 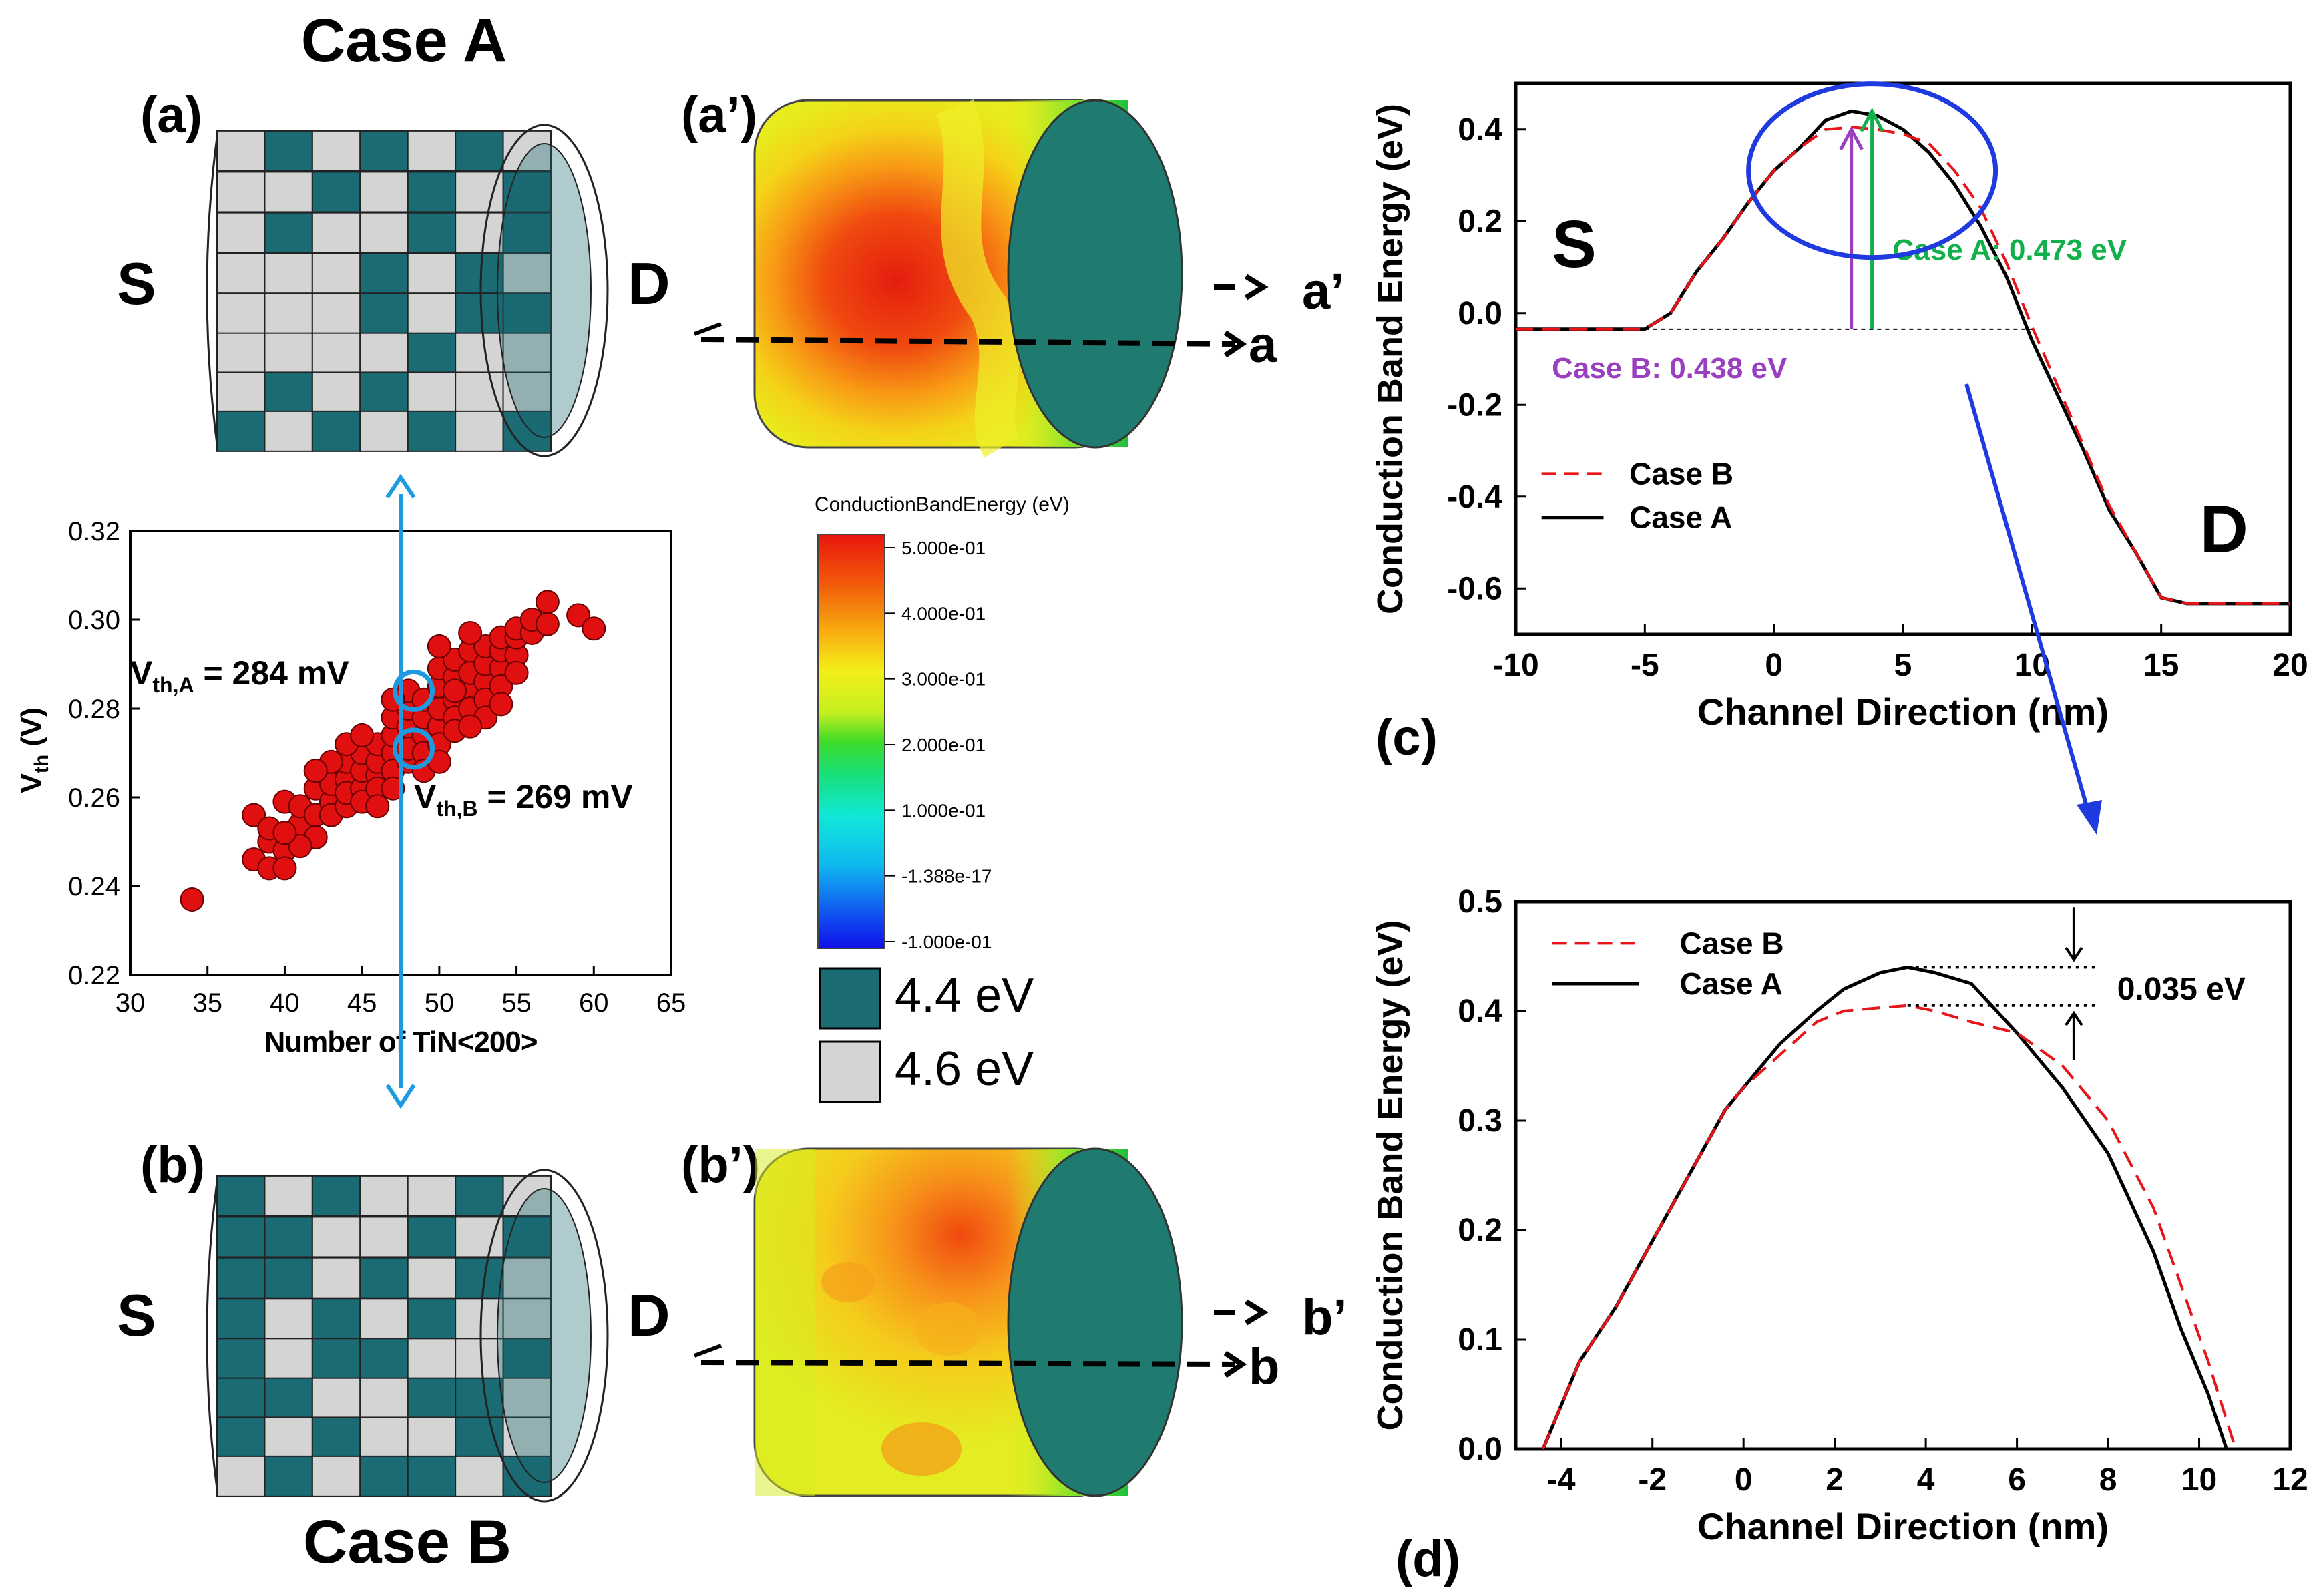 What do you see at coordinates (1474, 405) in the screenshot?
I see `ytick-label: -0.2` at bounding box center [1474, 405].